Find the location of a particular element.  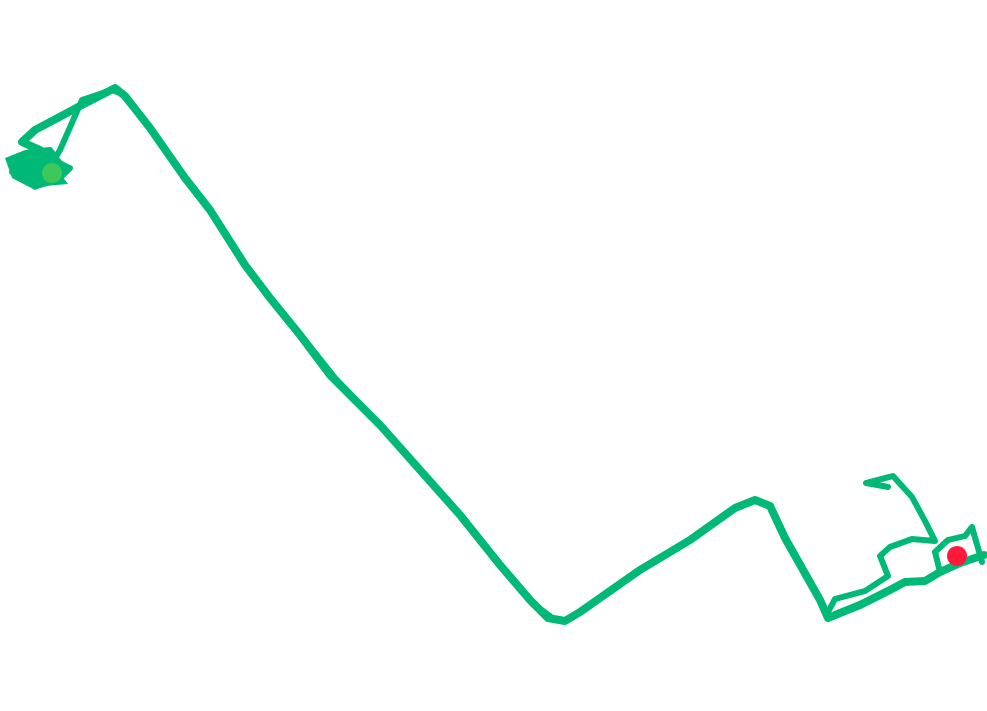

start-marker is located at coordinates (52, 173).